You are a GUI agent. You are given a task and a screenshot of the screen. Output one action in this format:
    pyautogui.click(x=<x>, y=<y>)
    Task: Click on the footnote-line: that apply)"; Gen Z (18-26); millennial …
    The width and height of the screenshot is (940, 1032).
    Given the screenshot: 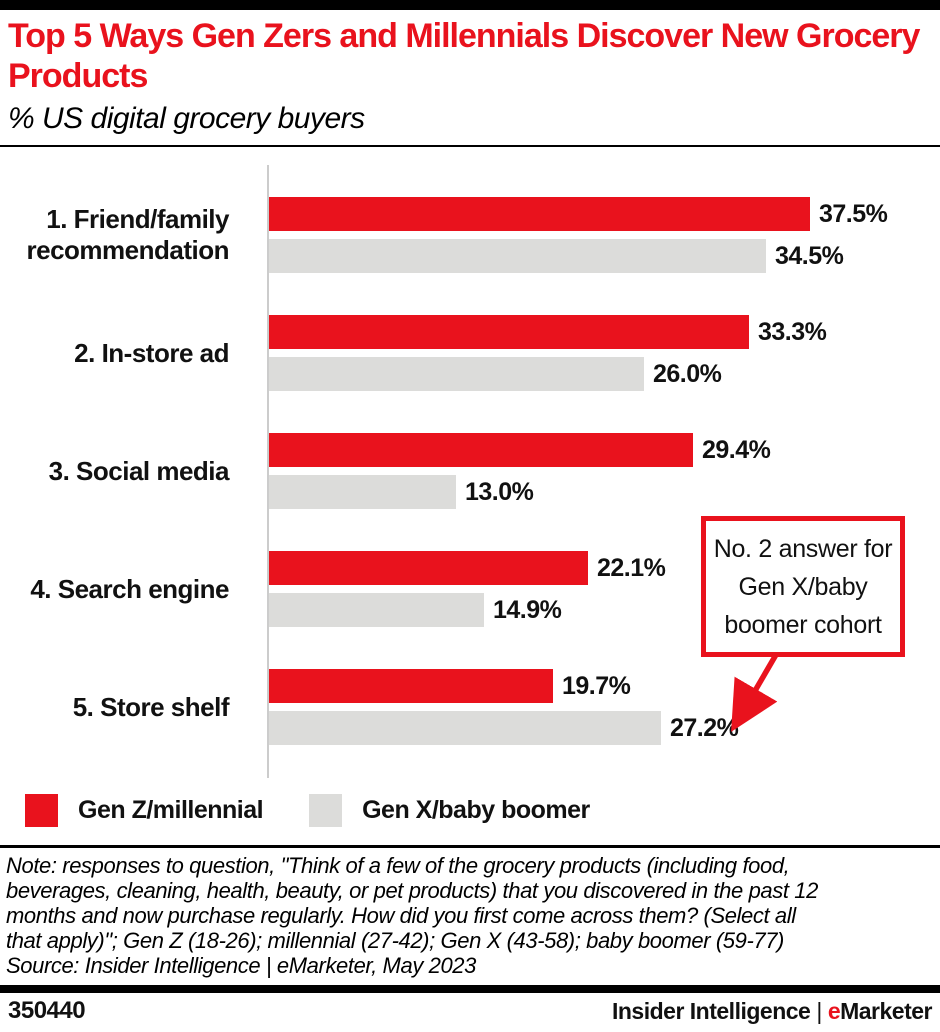 What is the action you would take?
    pyautogui.click(x=395, y=940)
    